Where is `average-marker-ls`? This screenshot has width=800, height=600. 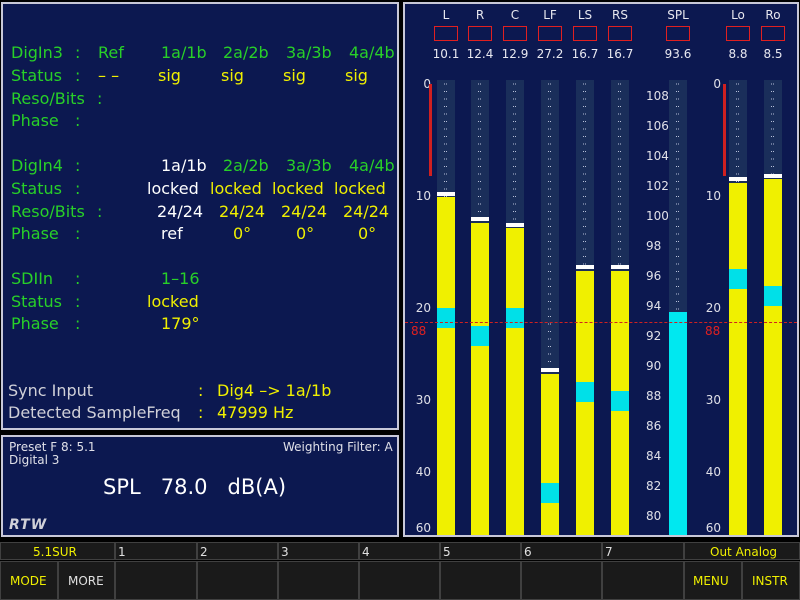 average-marker-ls is located at coordinates (585, 391).